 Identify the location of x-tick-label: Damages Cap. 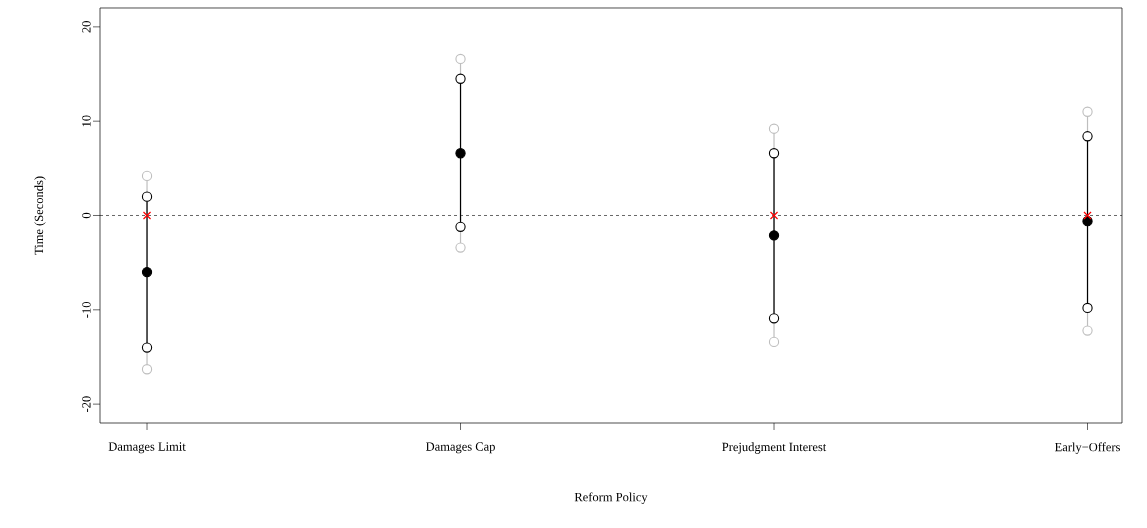
(460, 448).